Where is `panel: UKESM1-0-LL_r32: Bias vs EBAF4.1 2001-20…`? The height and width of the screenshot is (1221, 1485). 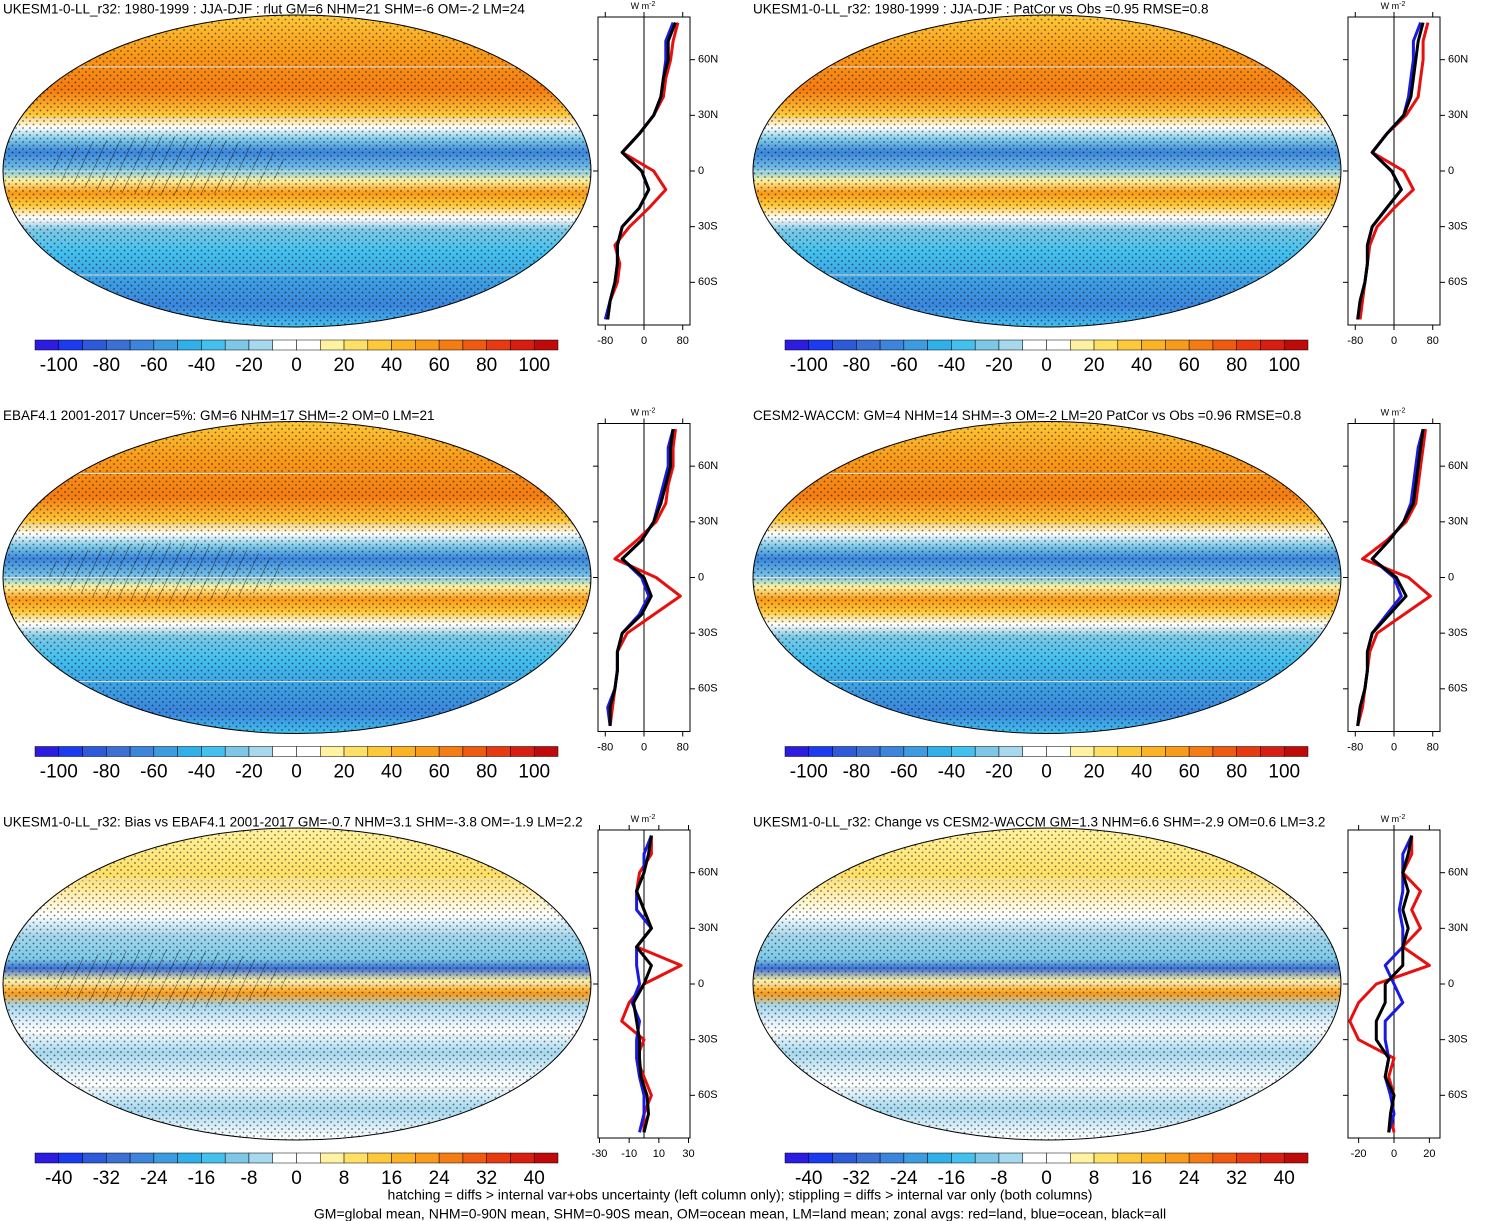
panel: UKESM1-0-LL_r32: Bias vs EBAF4.1 2001-20… is located at coordinates (360, 1001).